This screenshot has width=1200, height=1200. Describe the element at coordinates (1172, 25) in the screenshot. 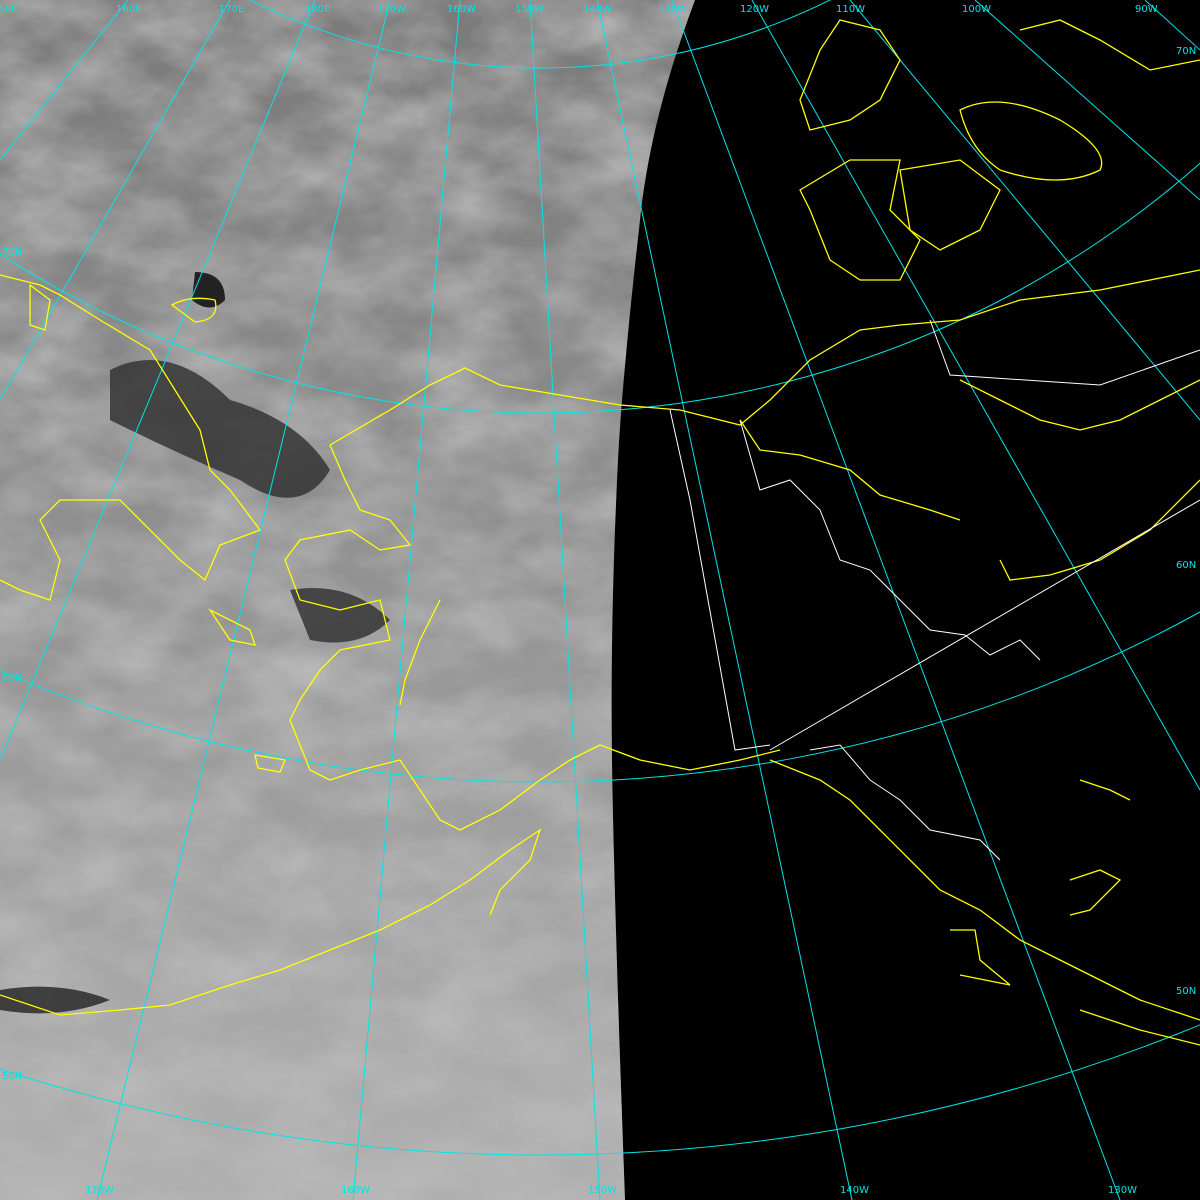

I see `meridian-90w` at that location.